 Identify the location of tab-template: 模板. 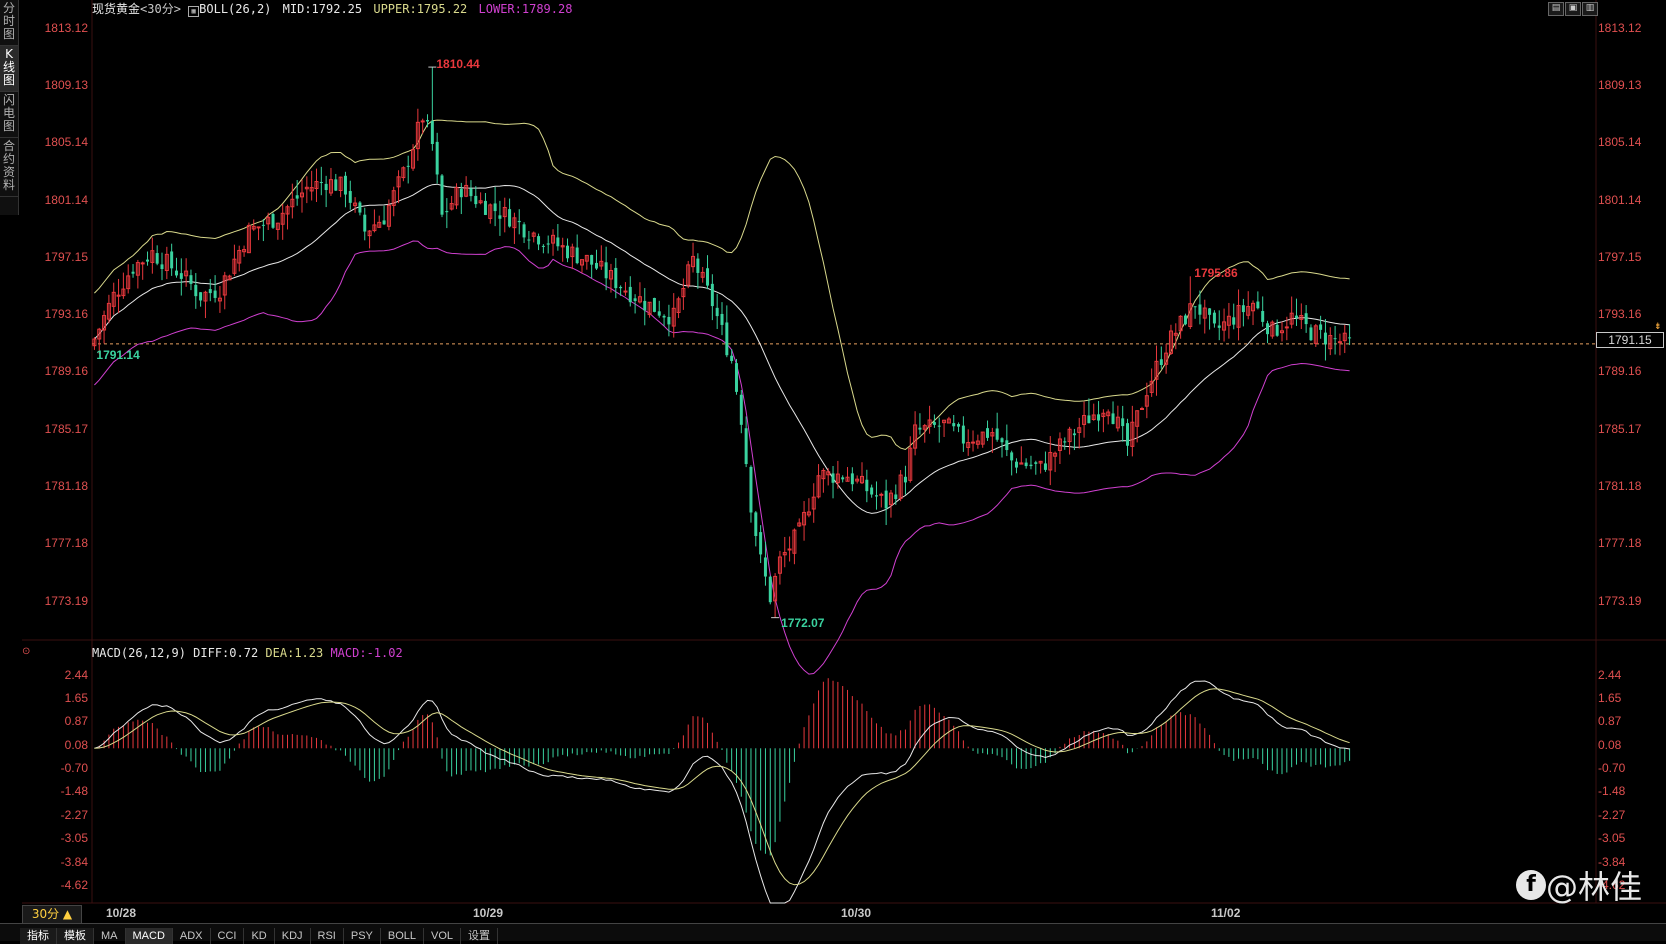
(75, 936).